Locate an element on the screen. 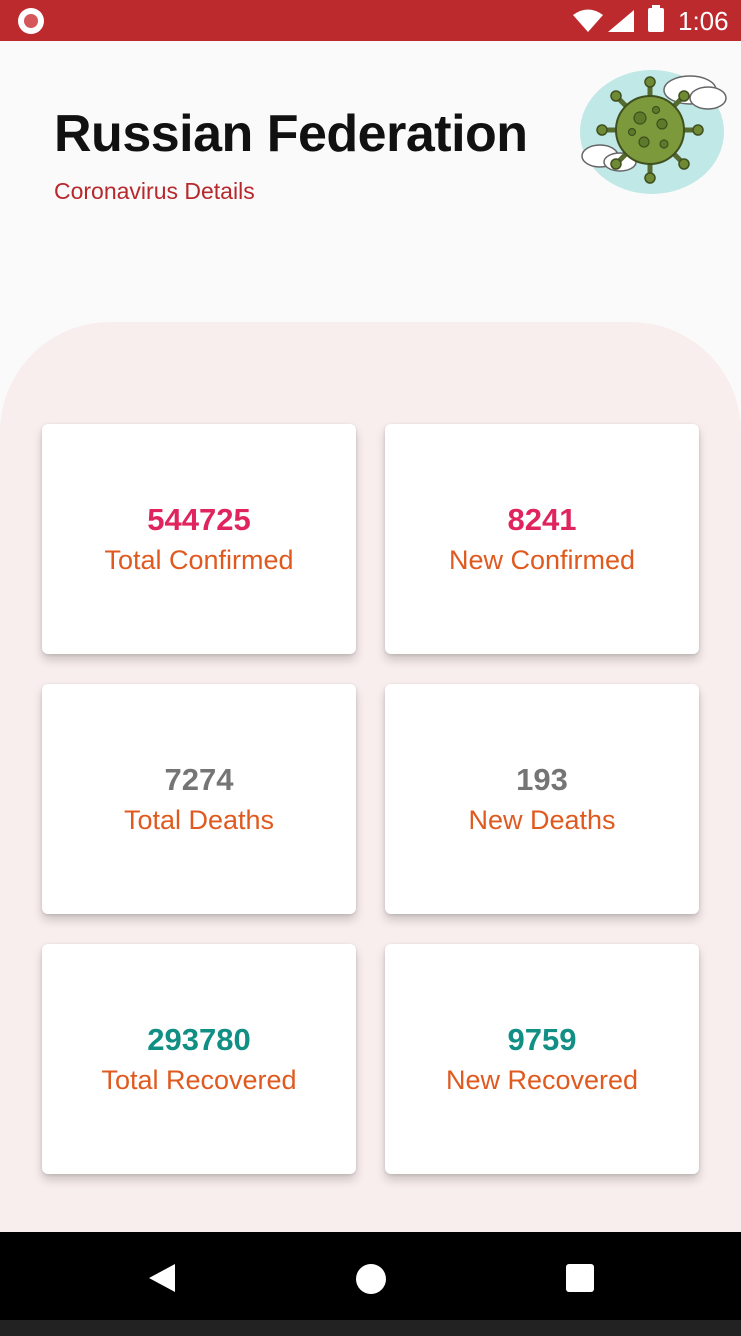  signal-icon is located at coordinates (621, 21).